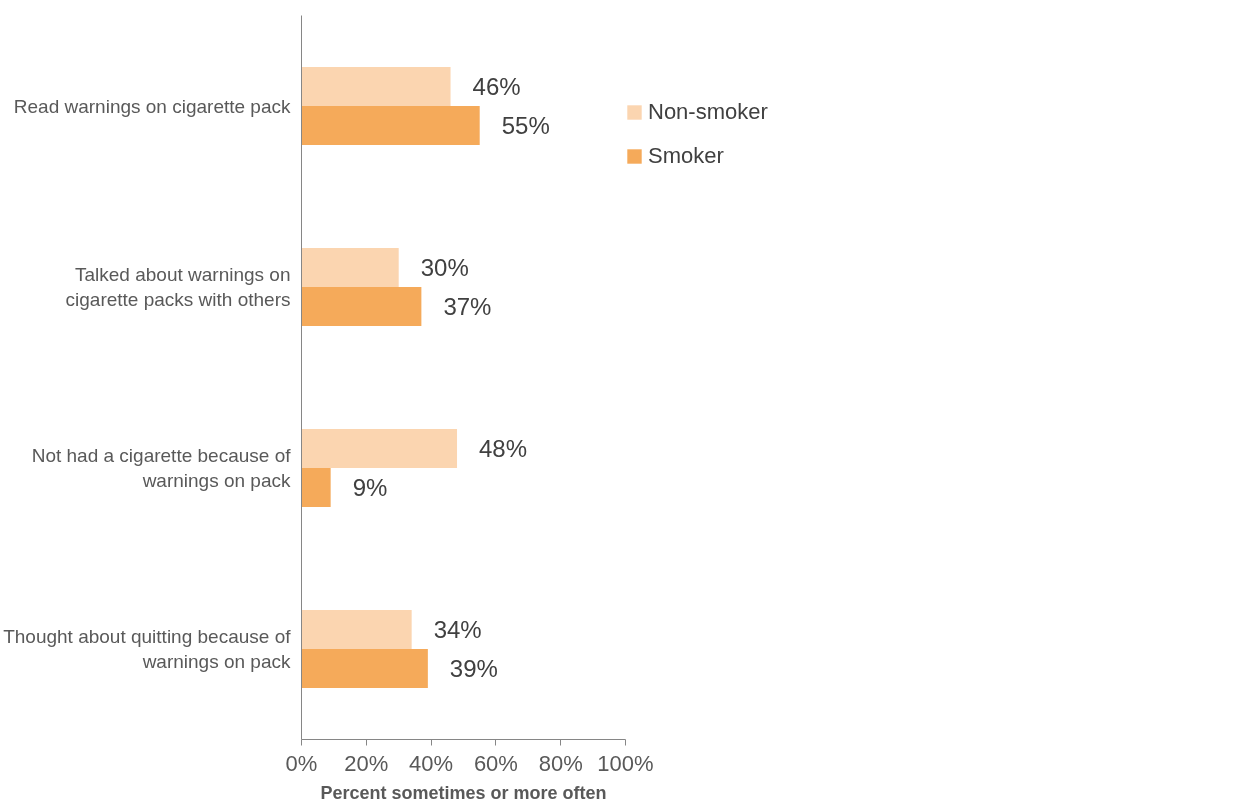 The height and width of the screenshot is (812, 1258). I want to click on x-tick-label: 20%, so click(366, 763).